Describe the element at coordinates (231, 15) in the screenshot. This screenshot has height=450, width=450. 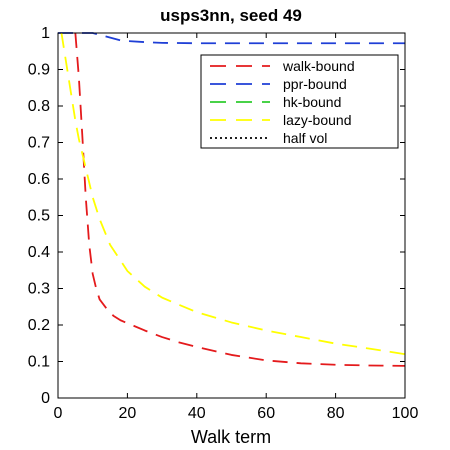
I see `chart-title: usps3nn, seed 49` at that location.